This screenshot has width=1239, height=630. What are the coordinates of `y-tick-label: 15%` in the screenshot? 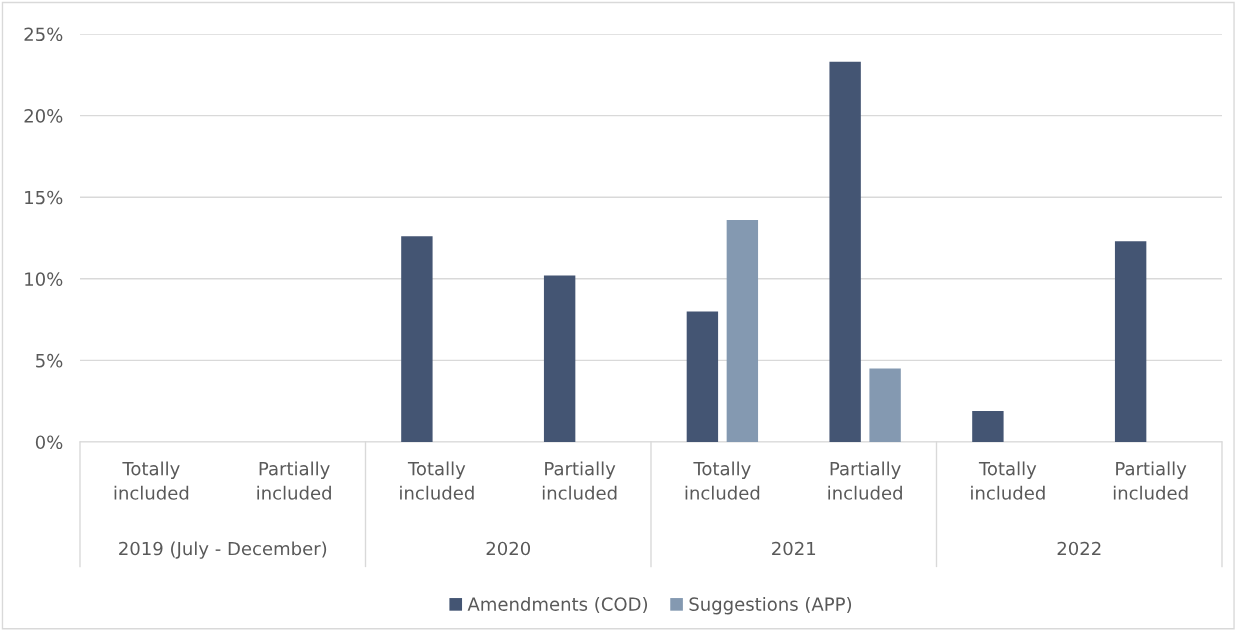 It's located at (44, 197).